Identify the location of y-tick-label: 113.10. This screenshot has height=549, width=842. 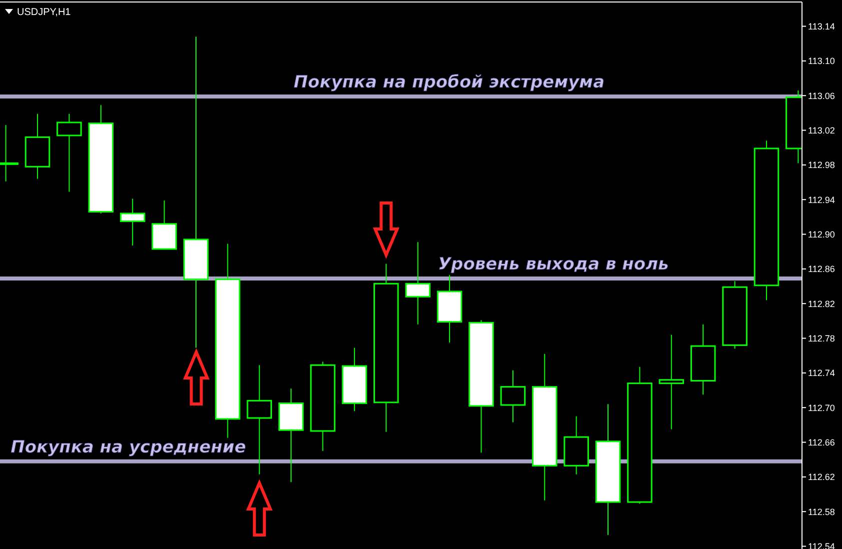
(821, 61).